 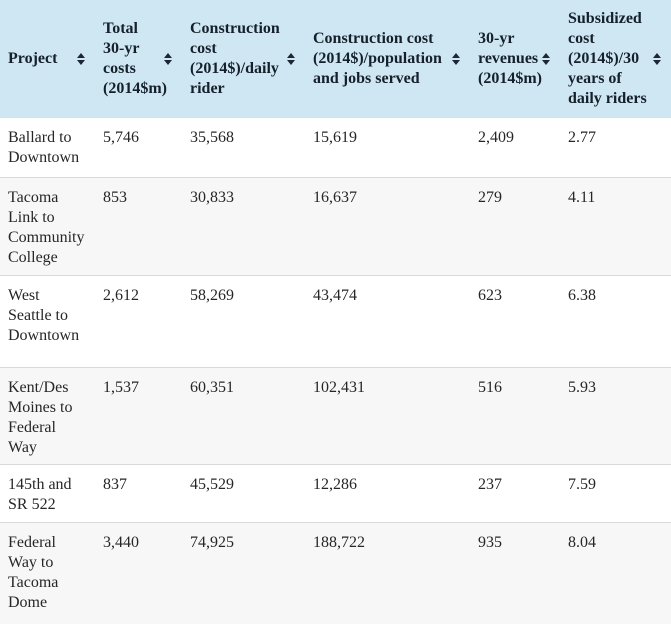 What do you see at coordinates (582, 484) in the screenshot?
I see `subsidized-cost-cell: 7.59` at bounding box center [582, 484].